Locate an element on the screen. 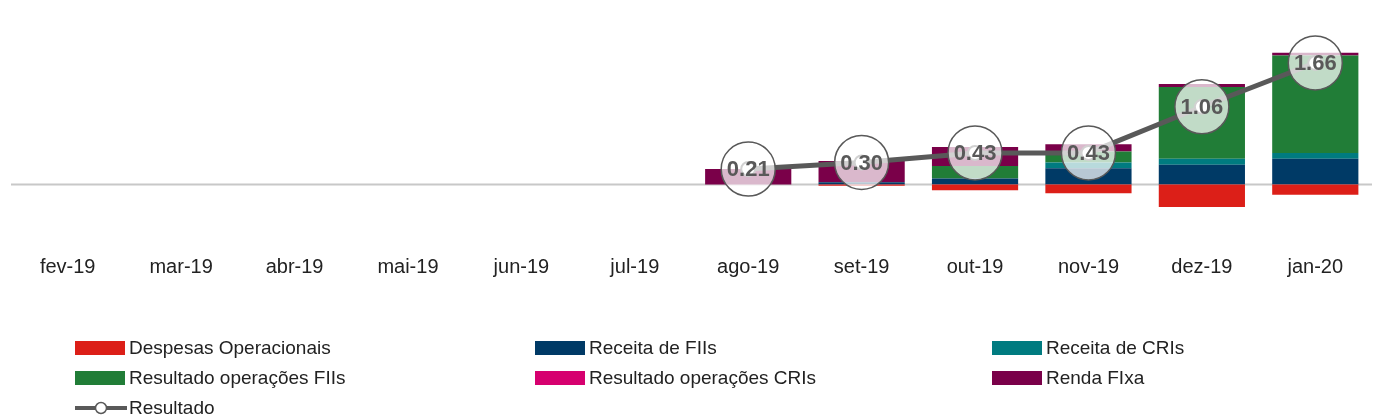 The width and height of the screenshot is (1381, 419). x-tick-label: nov-19 is located at coordinates (1088, 265).